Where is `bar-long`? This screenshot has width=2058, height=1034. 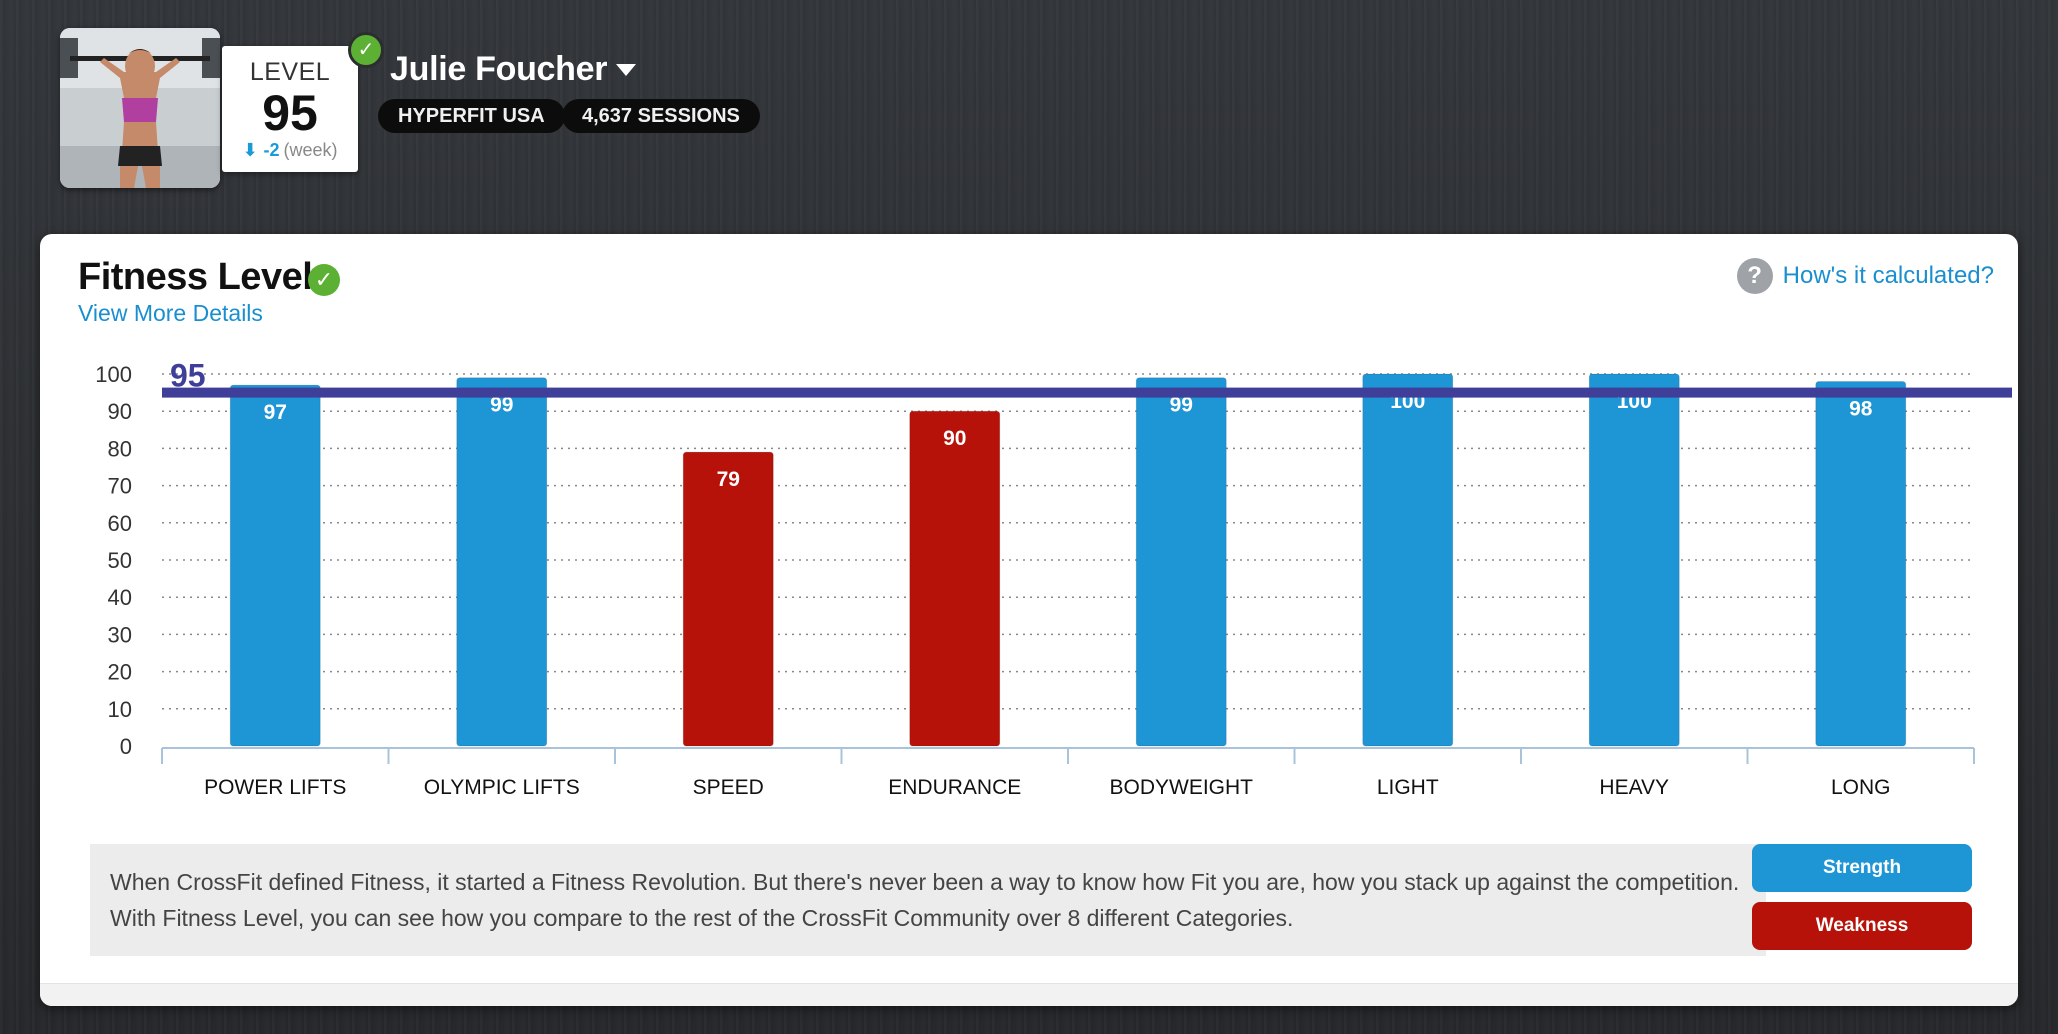 bar-long is located at coordinates (1861, 563).